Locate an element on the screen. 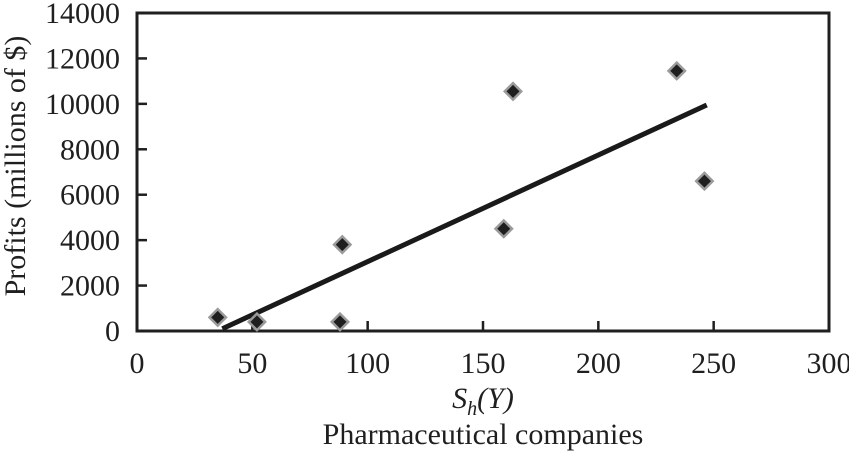 This screenshot has height=458, width=849. y-tick-label: 0 is located at coordinates (112, 331).